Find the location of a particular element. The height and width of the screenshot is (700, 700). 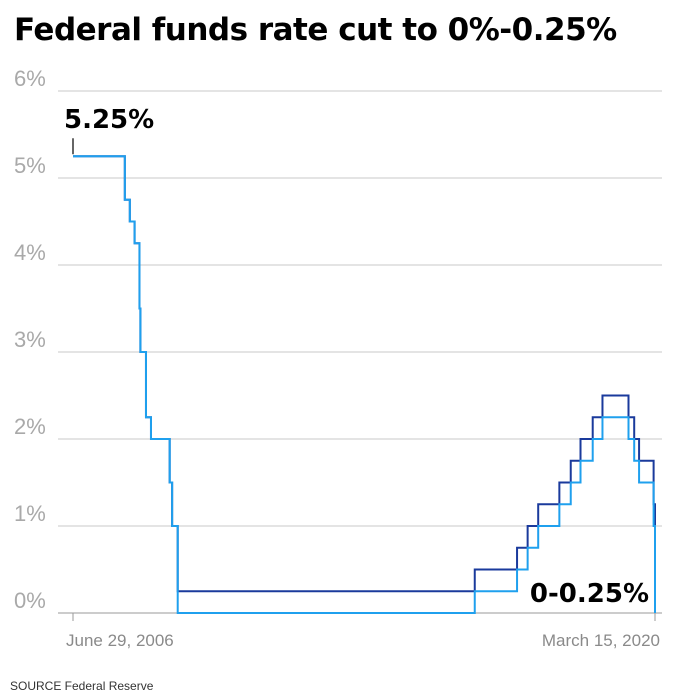

y-tick-label: 4% is located at coordinates (30, 252).